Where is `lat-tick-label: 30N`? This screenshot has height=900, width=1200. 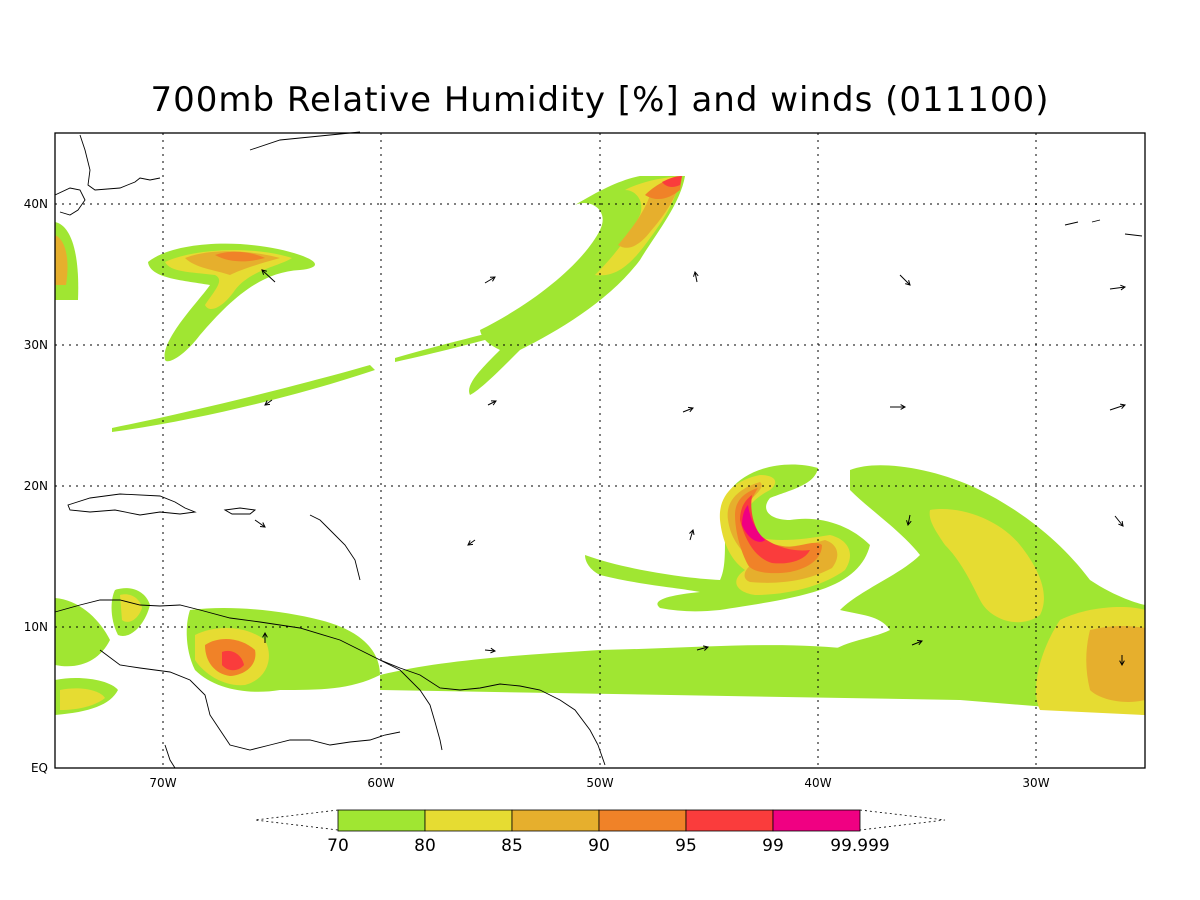 lat-tick-label: 30N is located at coordinates (36, 345).